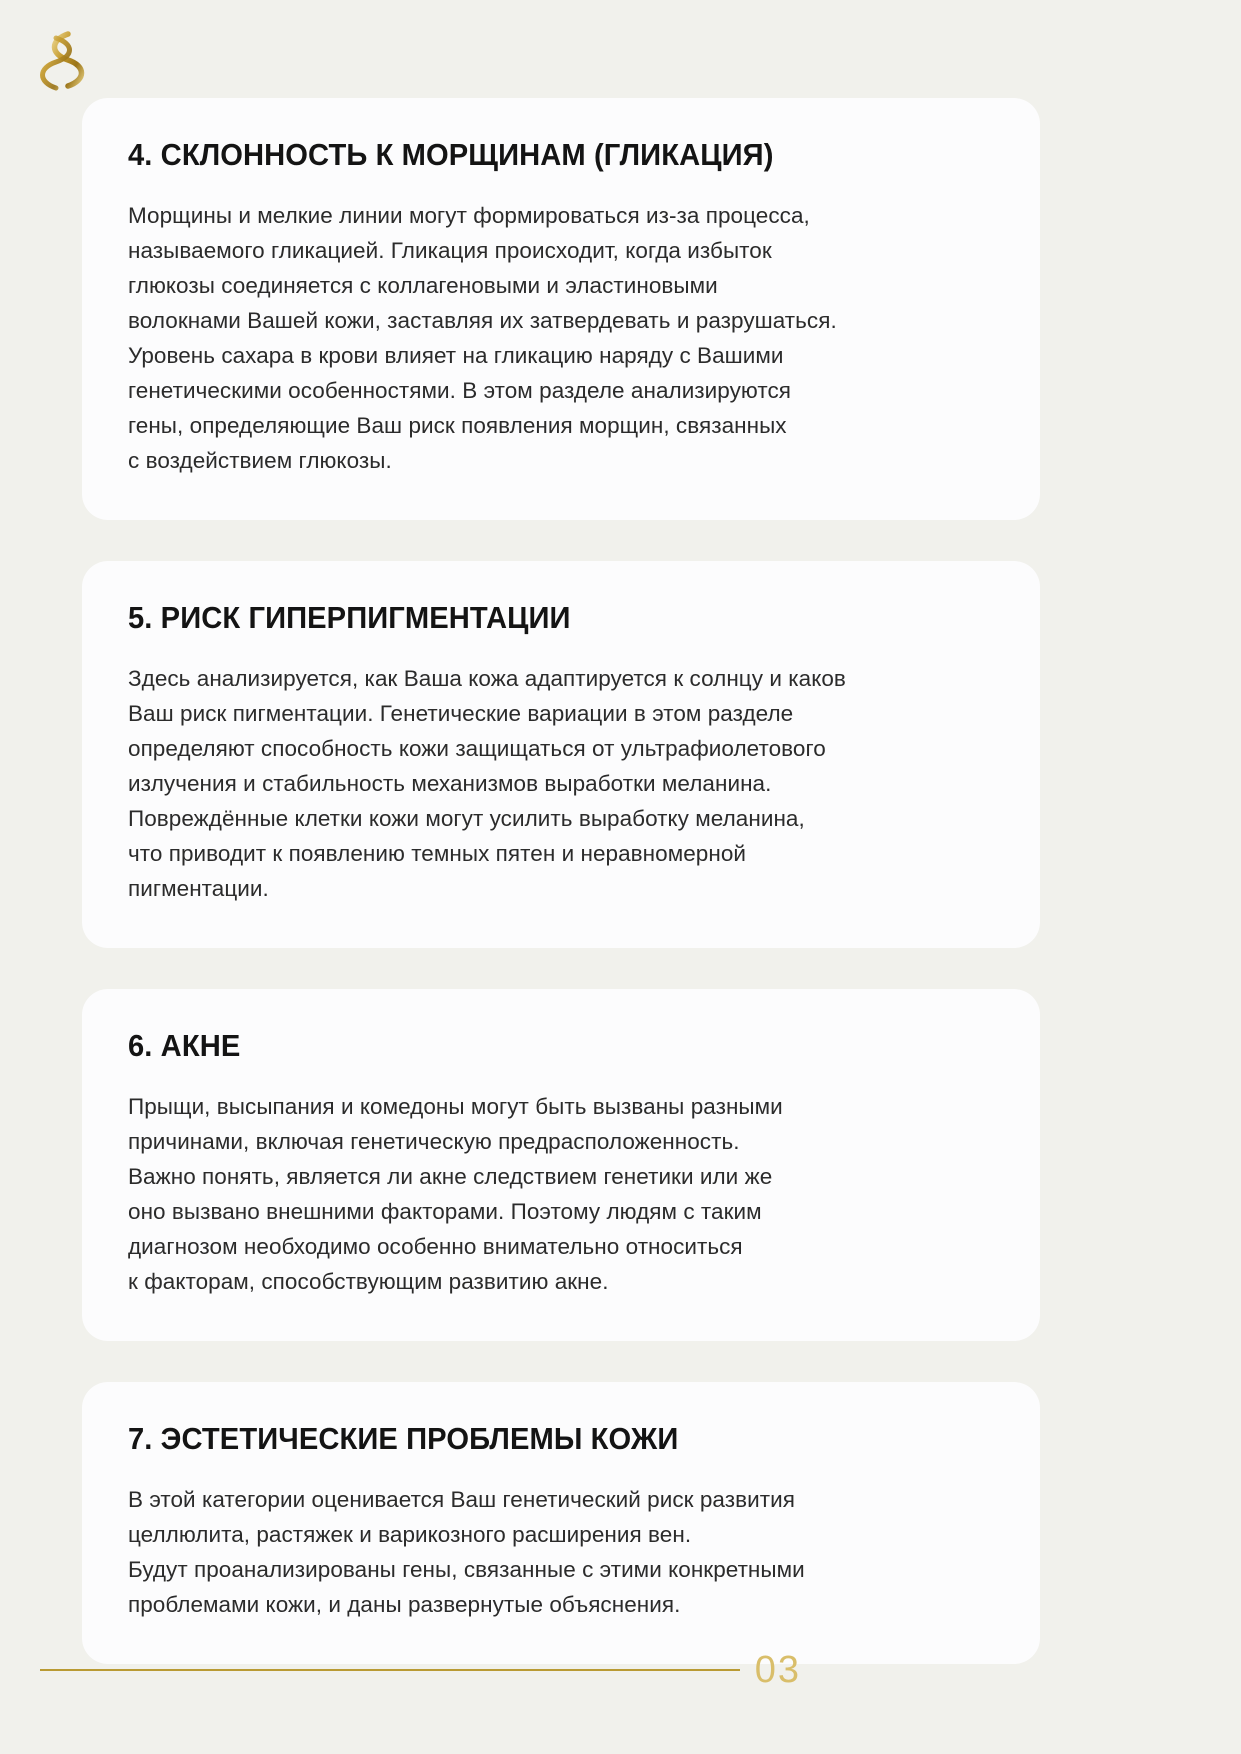  I want to click on section-title: 6. АКНЕ, so click(184, 1046).